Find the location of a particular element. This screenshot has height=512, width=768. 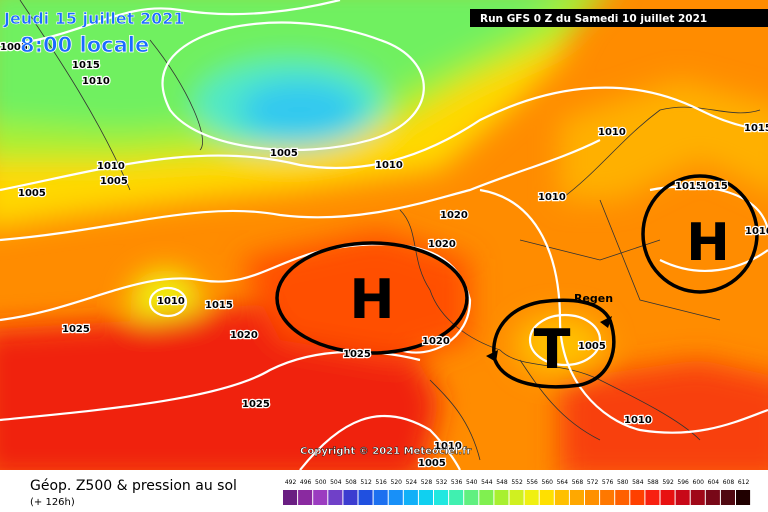

run-info: Run GFS 0 Z du Samedi 10 juillet 2021 is located at coordinates (593, 19).